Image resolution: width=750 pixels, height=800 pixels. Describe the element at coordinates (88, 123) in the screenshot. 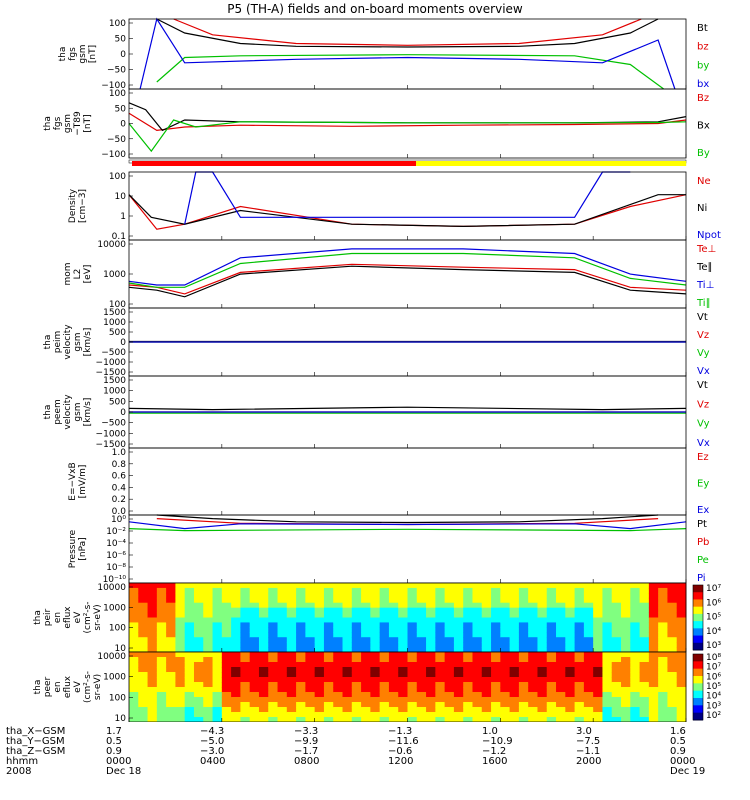

I see `y-axis-label: [nT]` at that location.